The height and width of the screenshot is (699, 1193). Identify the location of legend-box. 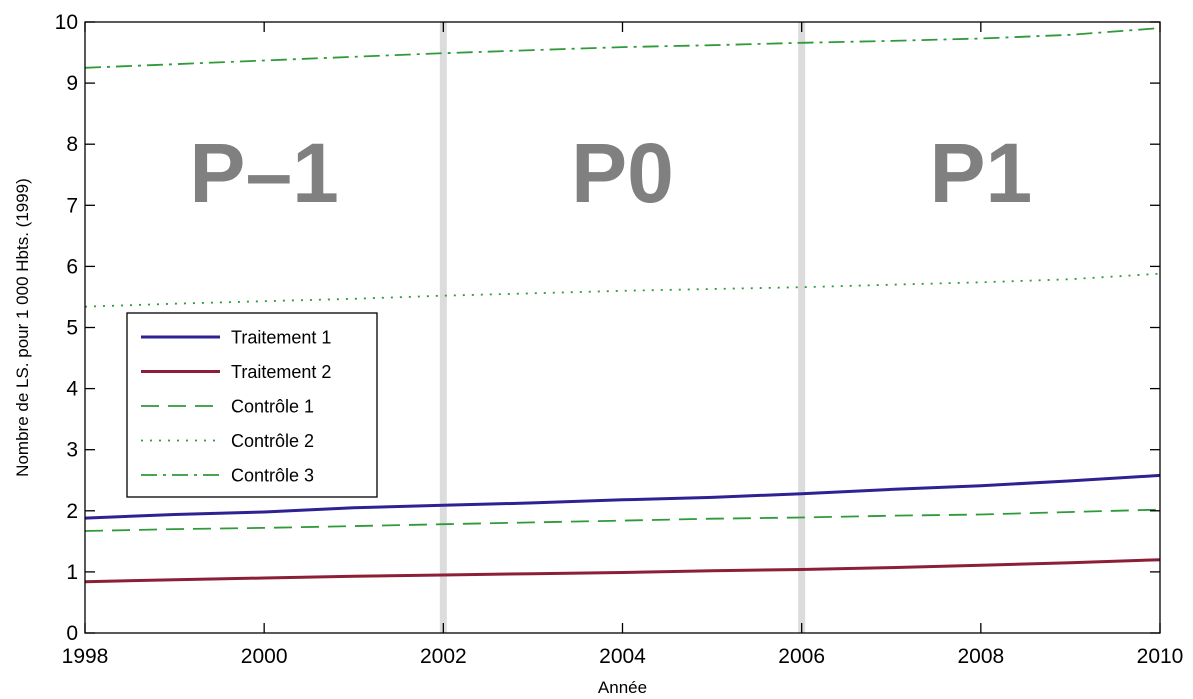
(252, 405).